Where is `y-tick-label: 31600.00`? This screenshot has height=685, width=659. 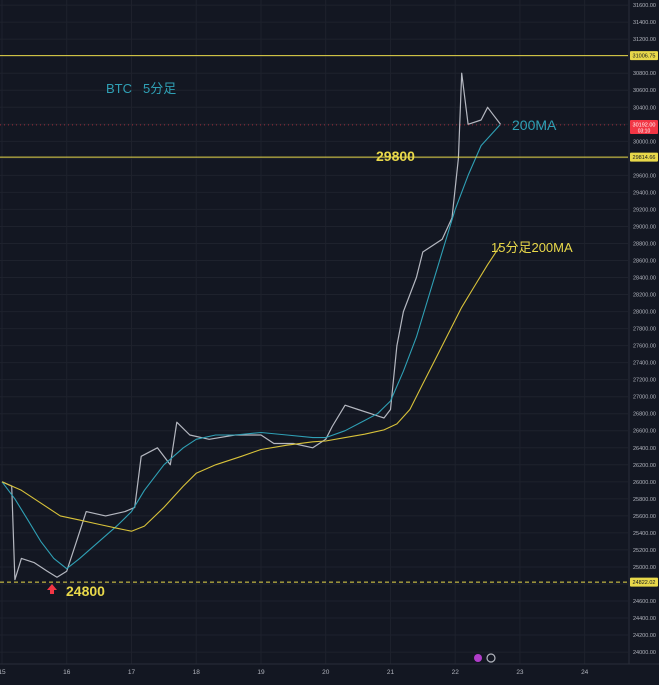
y-tick-label: 31600.00 is located at coordinates (644, 6).